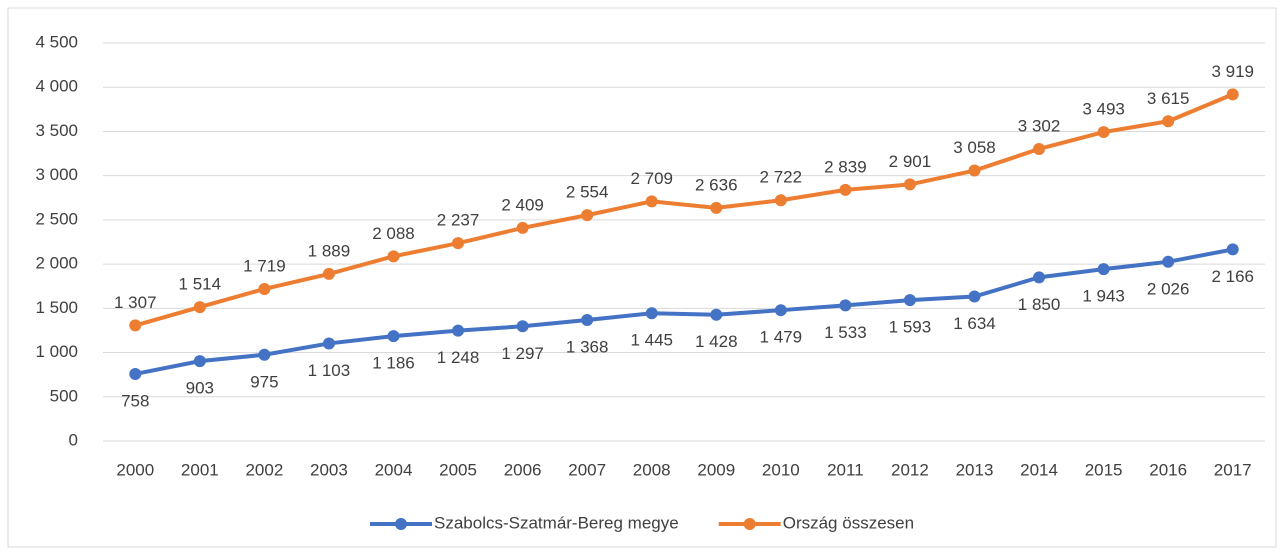 This screenshot has height=555, width=1284. I want to click on x-tick-label: 2005, so click(458, 469).